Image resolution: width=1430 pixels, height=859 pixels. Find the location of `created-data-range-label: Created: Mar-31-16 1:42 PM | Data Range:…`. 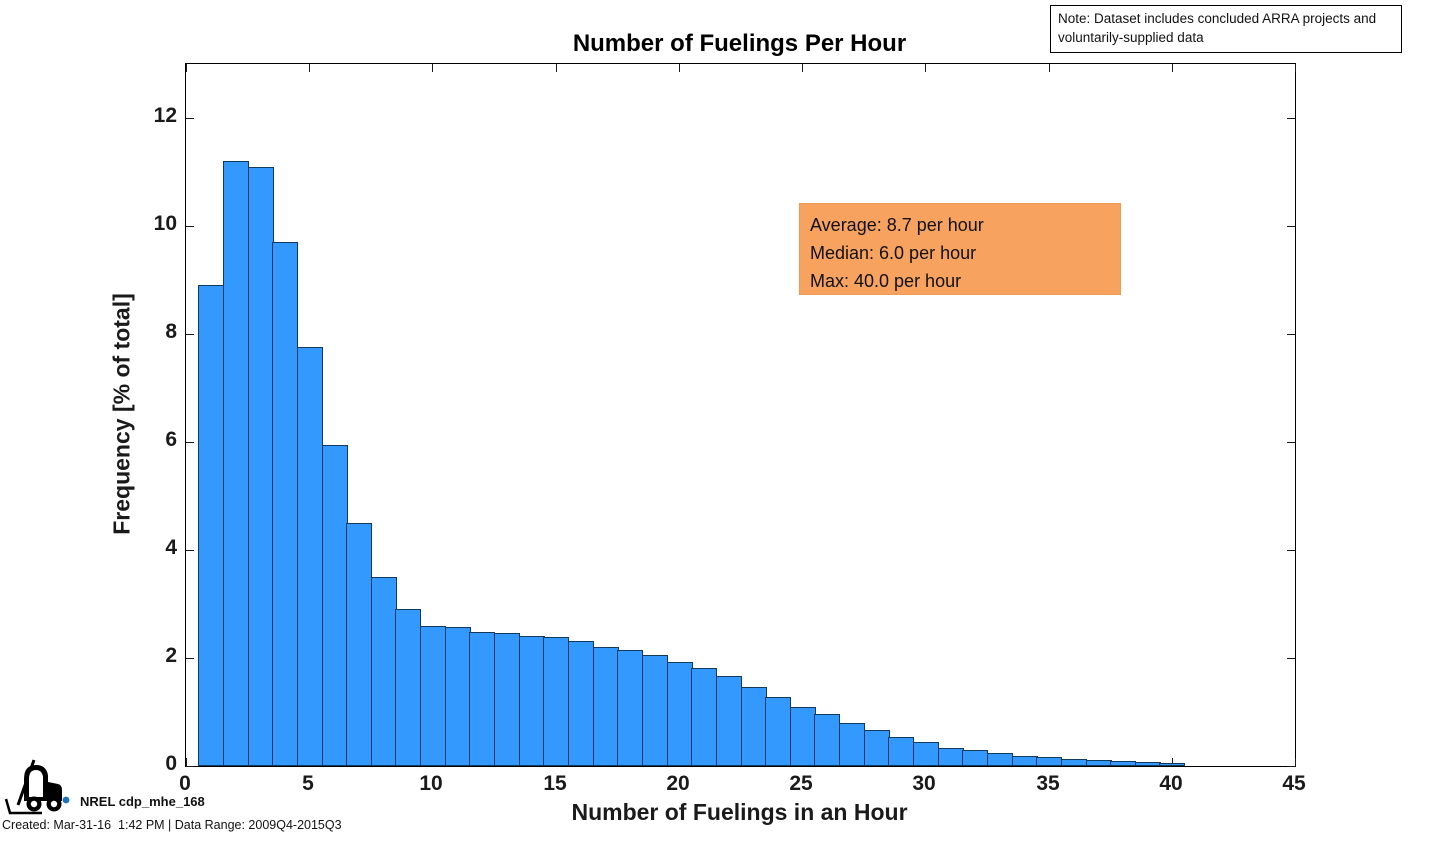

created-data-range-label: Created: Mar-31-16 1:42 PM | Data Range:… is located at coordinates (172, 825).